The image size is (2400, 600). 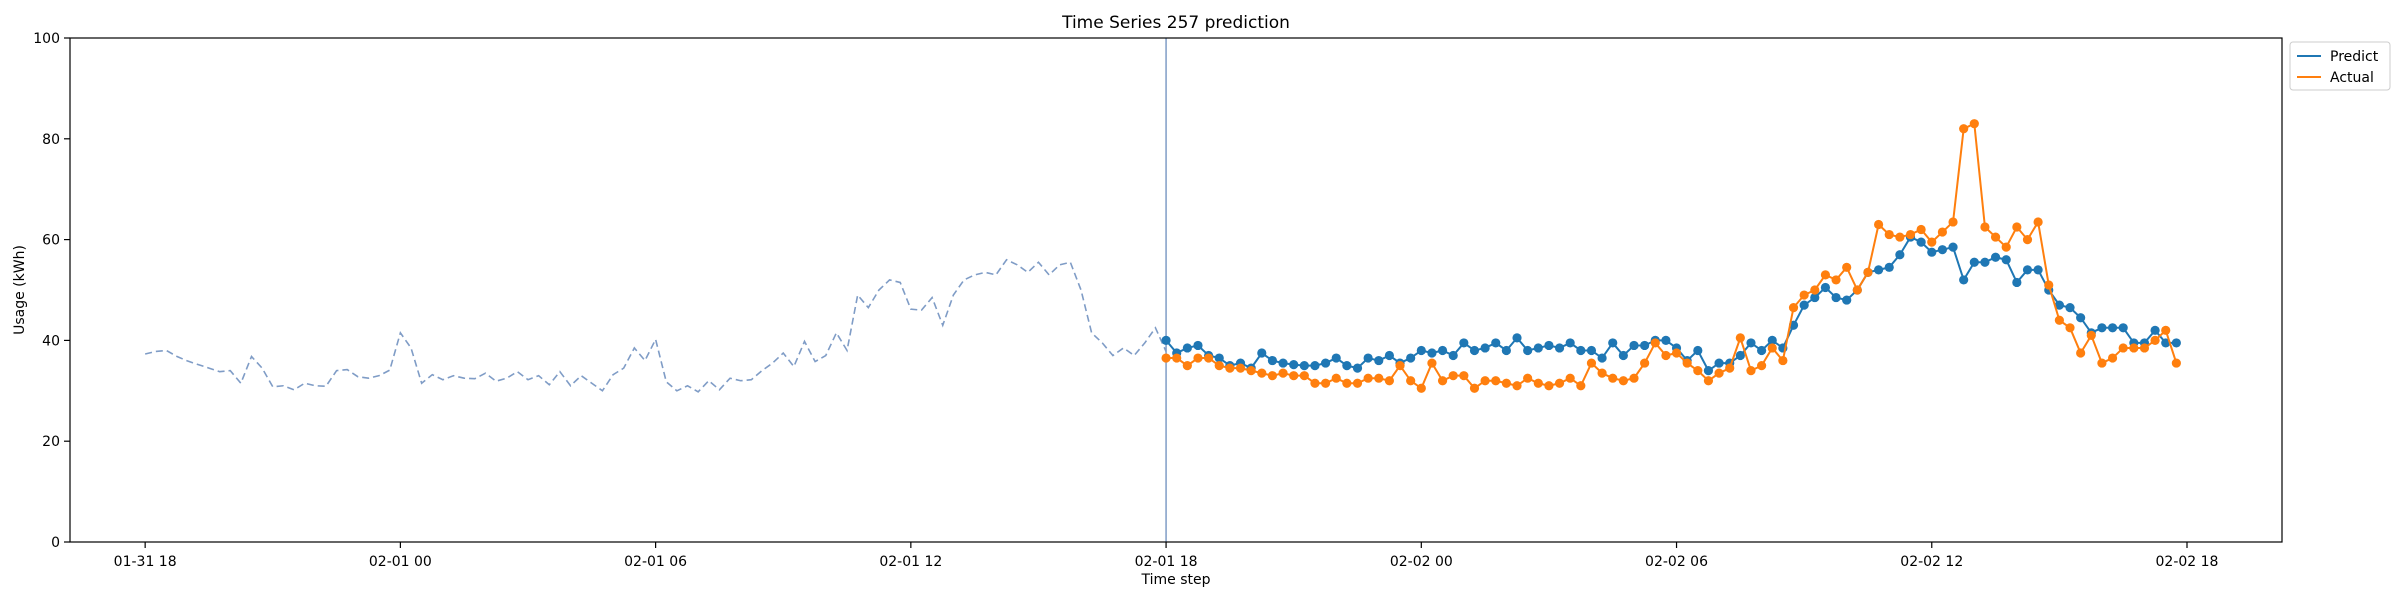 I want to click on legend-actual-label: Actual, so click(x=2352, y=78).